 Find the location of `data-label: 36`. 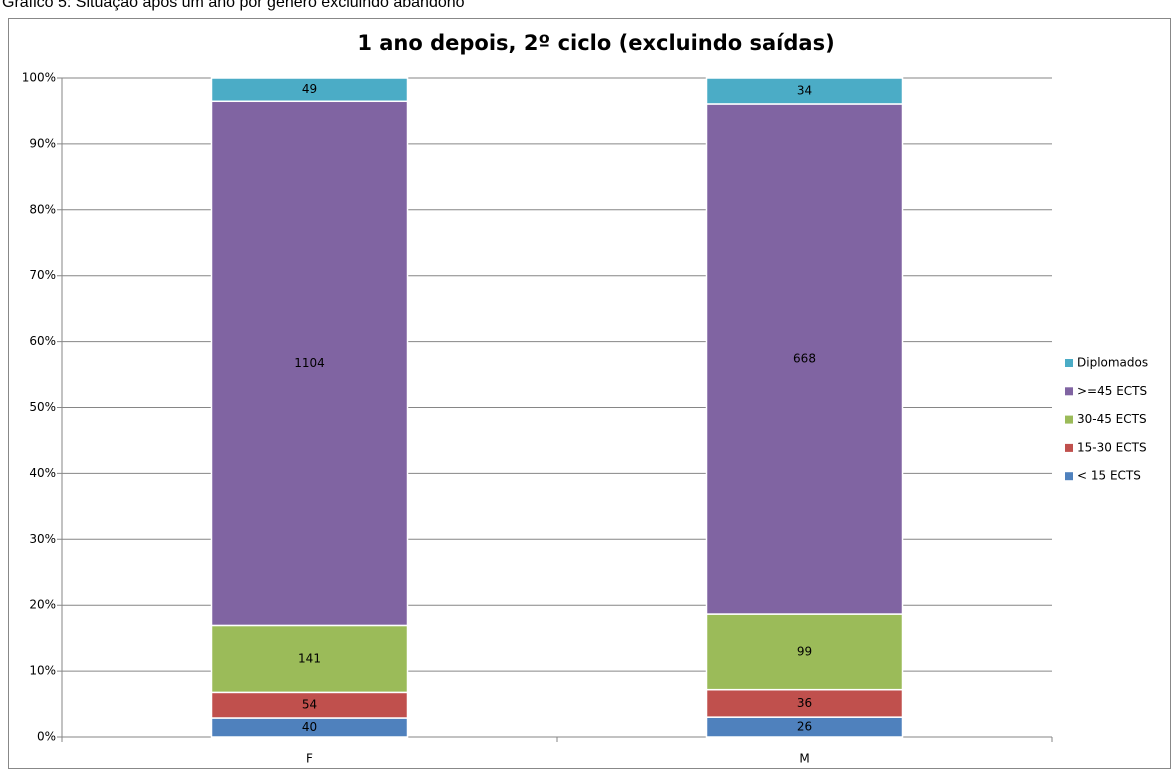

data-label: 36 is located at coordinates (804, 703).